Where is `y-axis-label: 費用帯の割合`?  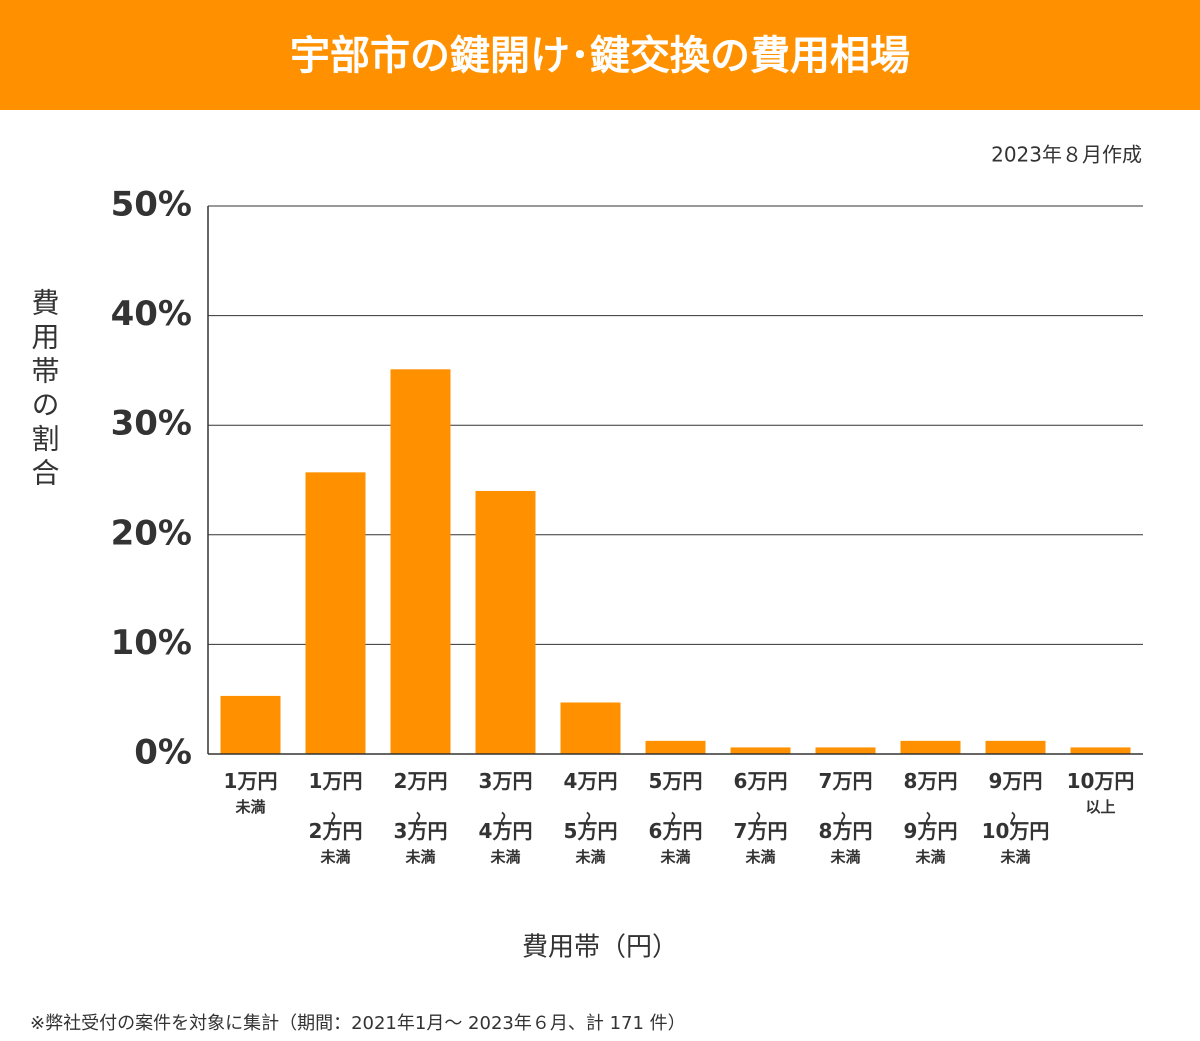 y-axis-label: 費用帯の割合 is located at coordinates (44, 390).